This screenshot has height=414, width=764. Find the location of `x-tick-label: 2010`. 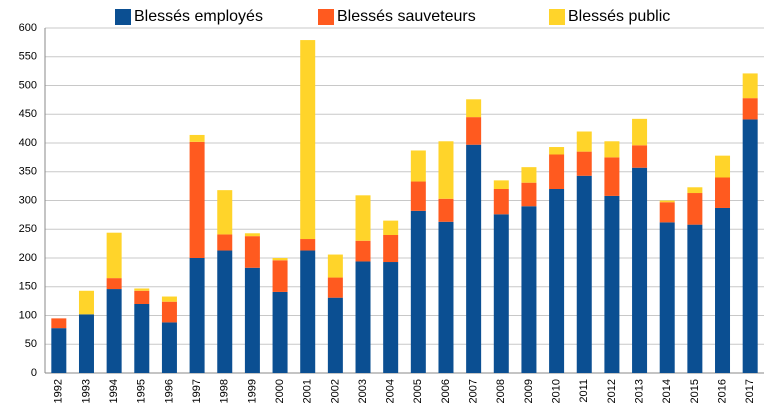

x-tick-label: 2010 is located at coordinates (557, 391).